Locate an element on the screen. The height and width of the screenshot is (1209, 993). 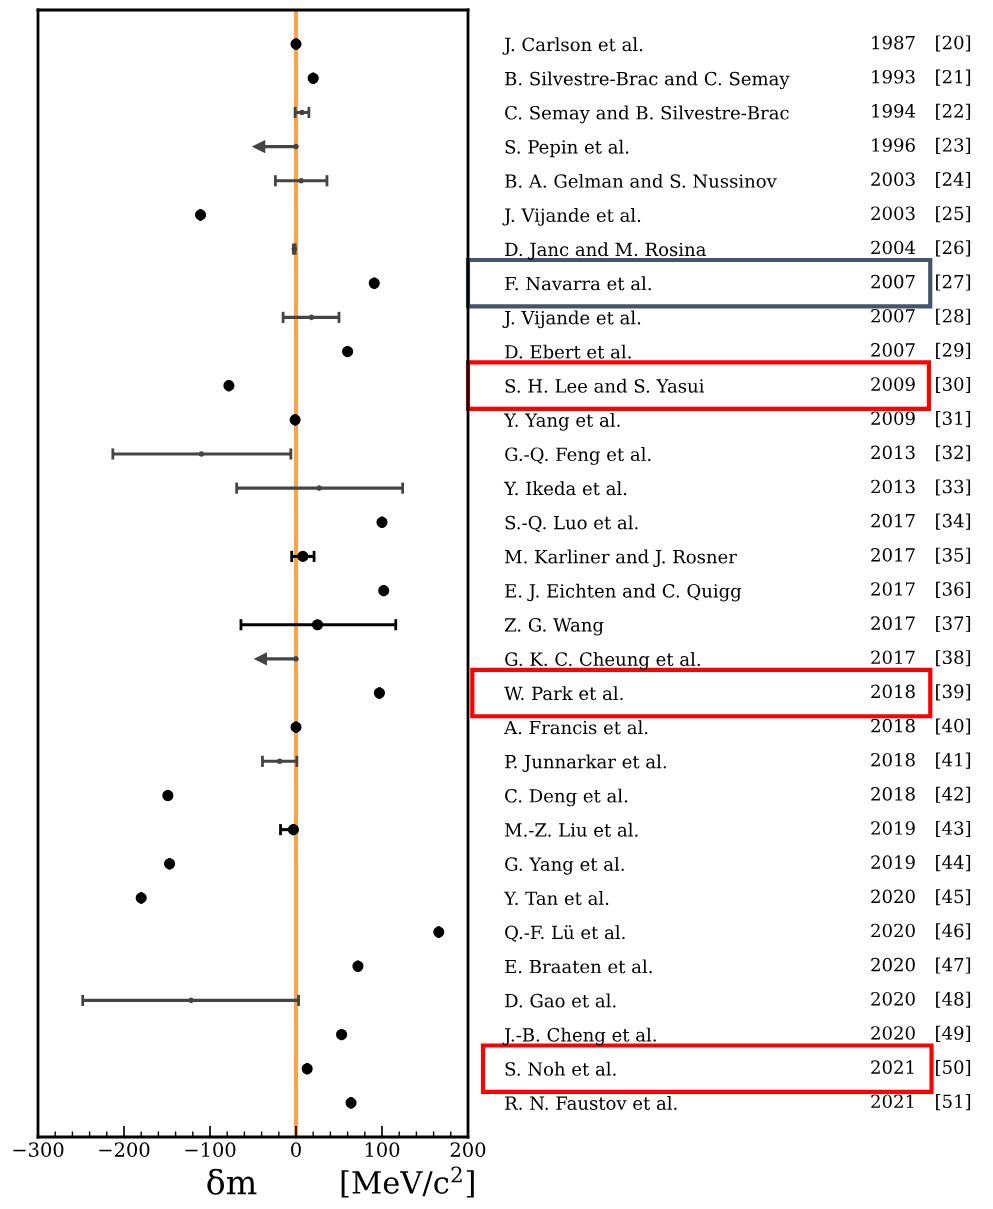
y-tick-label: D. Janc and M. Rosina is located at coordinates (605, 251).